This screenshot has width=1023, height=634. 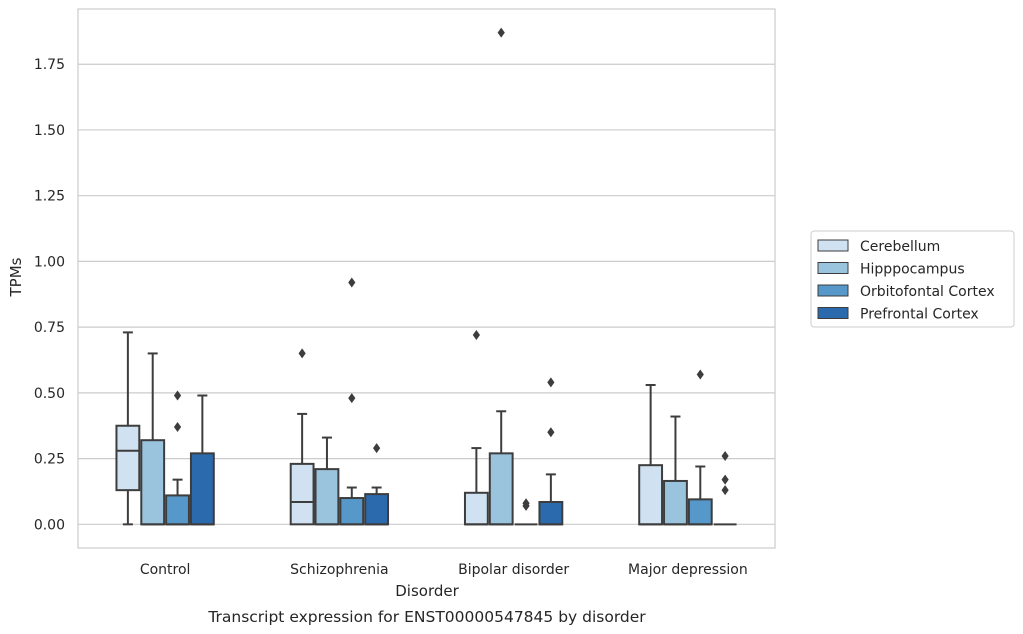 I want to click on y-tick-label: 1.25, so click(x=49, y=197).